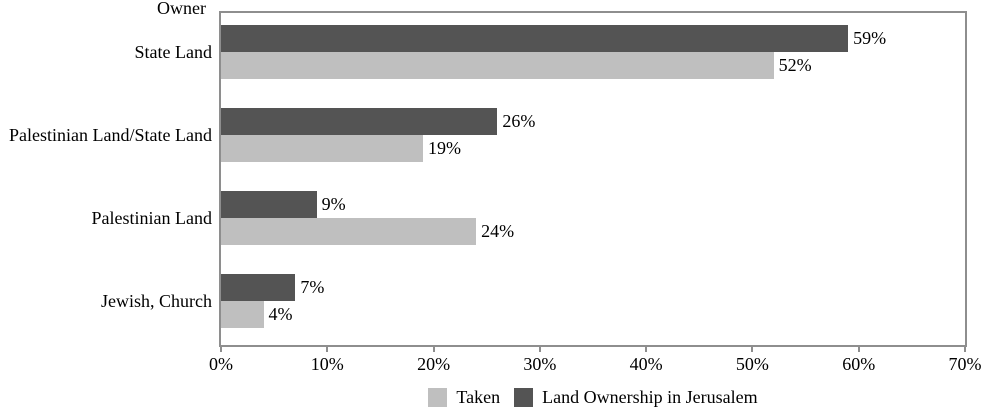 The image size is (987, 415). What do you see at coordinates (646, 364) in the screenshot?
I see `x-axis-tick-label: 40%` at bounding box center [646, 364].